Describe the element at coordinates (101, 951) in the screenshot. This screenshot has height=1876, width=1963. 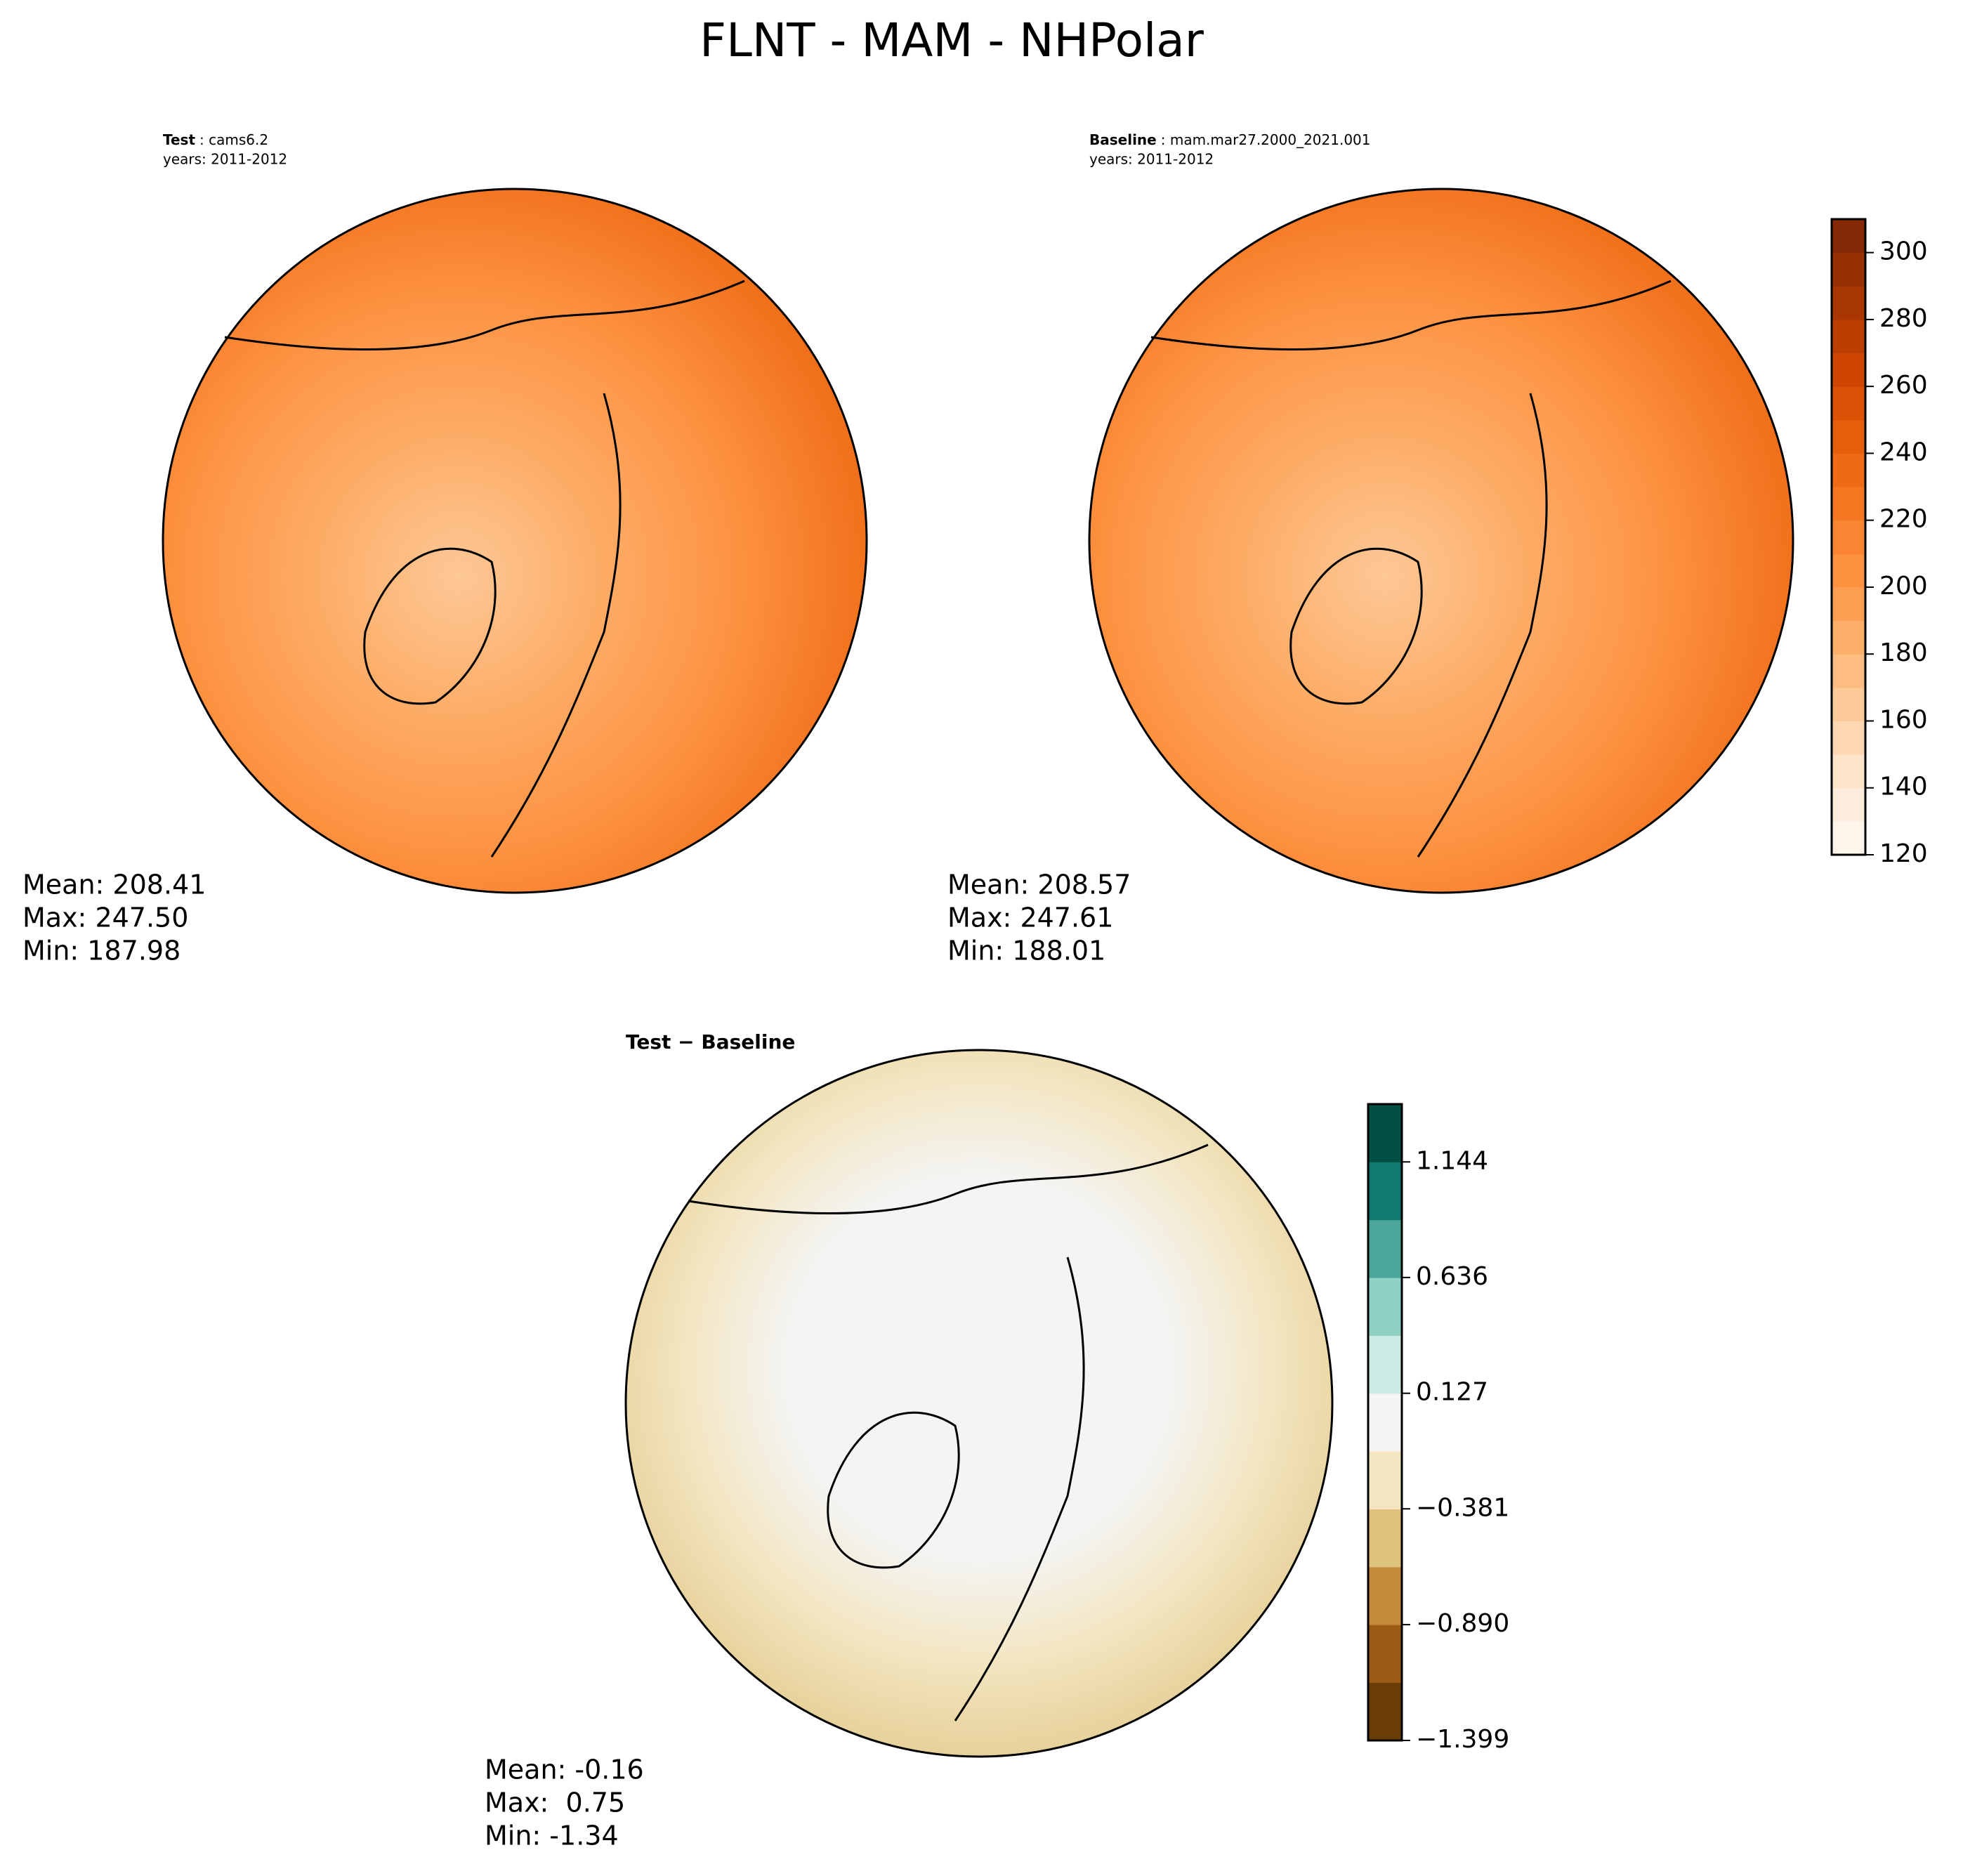
I see `stat-text: Min: 187.98` at that location.